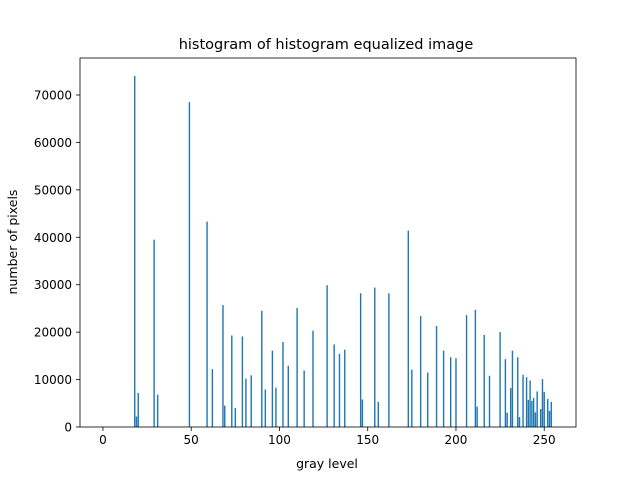 Image resolution: width=640 pixels, height=480 pixels. What do you see at coordinates (53, 333) in the screenshot?
I see `y-tick-label: 20000` at bounding box center [53, 333].